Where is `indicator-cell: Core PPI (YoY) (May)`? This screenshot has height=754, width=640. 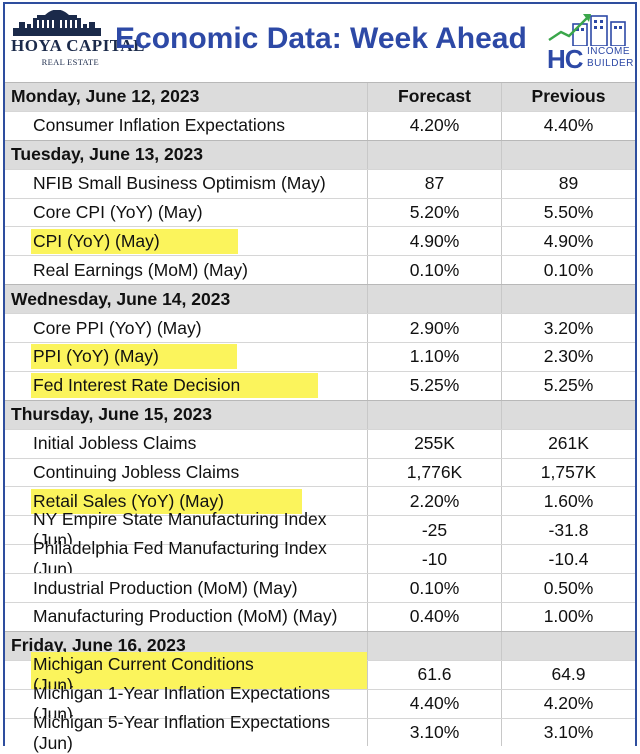
indicator-cell: Core PPI (YoY) (May) is located at coordinates (186, 328).